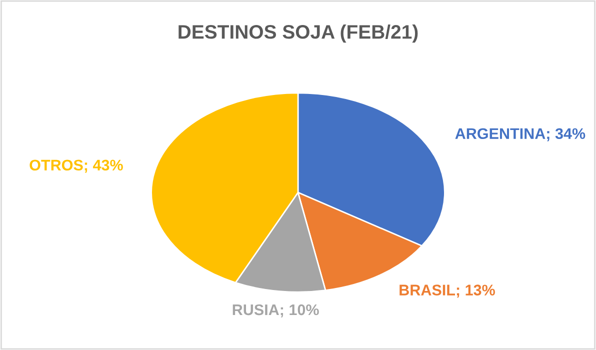 The image size is (596, 350). What do you see at coordinates (298, 33) in the screenshot?
I see `chart-title: DESTINOS SOJA (FEB/21)` at bounding box center [298, 33].